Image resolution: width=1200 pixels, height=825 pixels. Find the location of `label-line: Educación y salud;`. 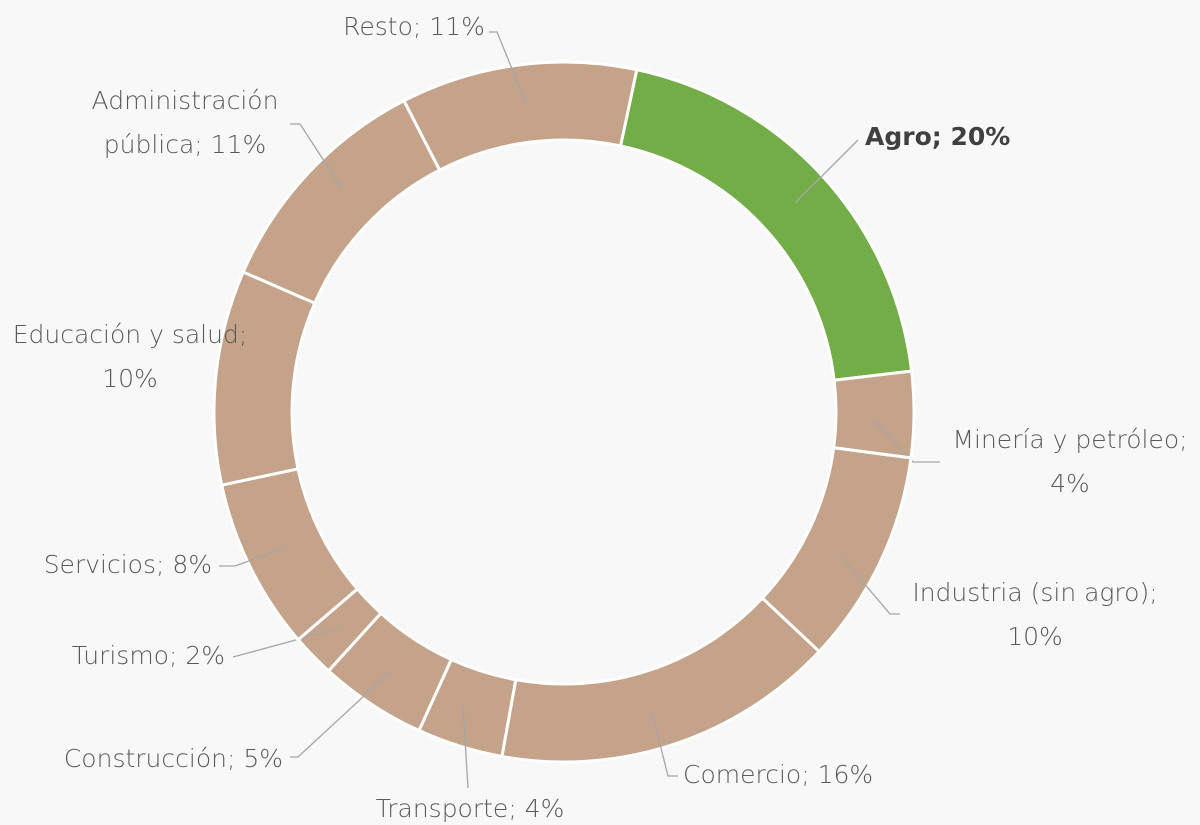

label-line: Educación y salud; is located at coordinates (130, 334).